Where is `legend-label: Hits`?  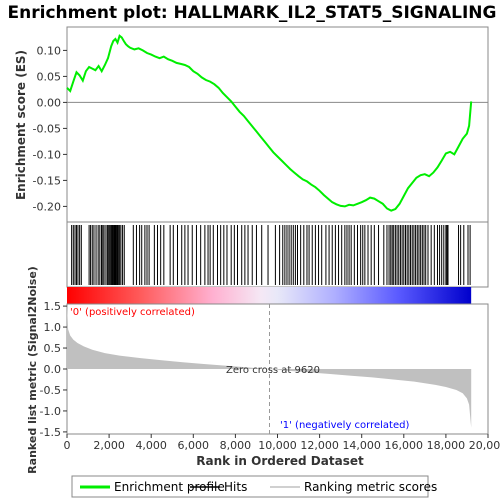
legend-label: Hits is located at coordinates (235, 487).